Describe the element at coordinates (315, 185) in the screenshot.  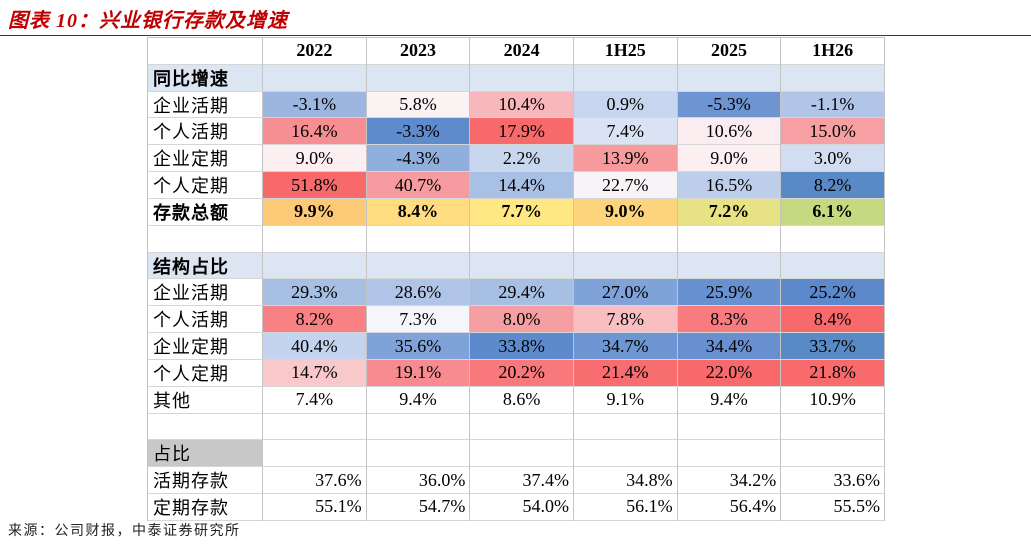
I see `yoy-growth-personal-time-2022-cell: 51.8%` at that location.